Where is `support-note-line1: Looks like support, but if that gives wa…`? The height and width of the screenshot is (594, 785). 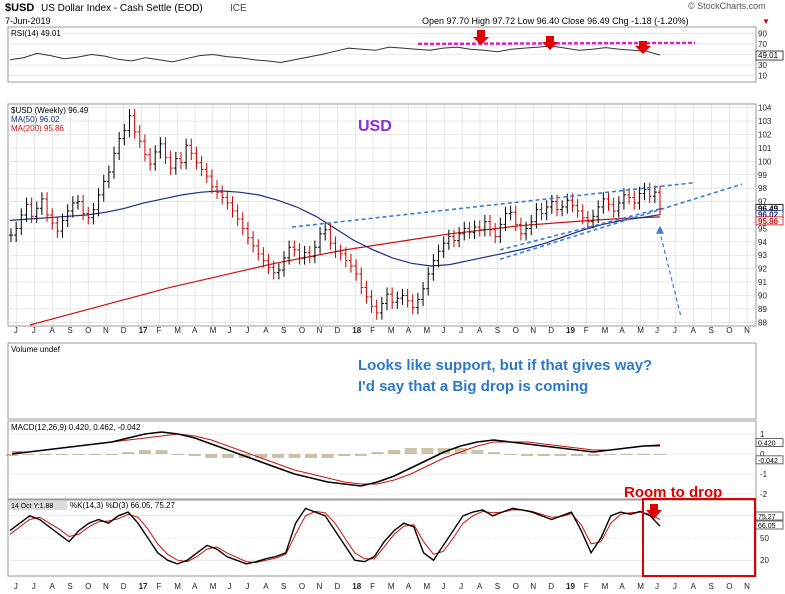 support-note-line1: Looks like support, but if that gives wa… is located at coordinates (505, 365).